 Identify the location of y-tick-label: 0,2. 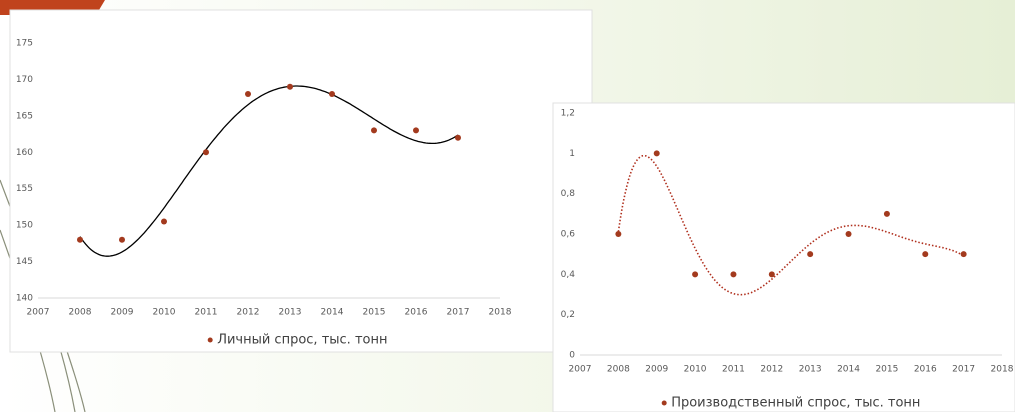
(568, 315).